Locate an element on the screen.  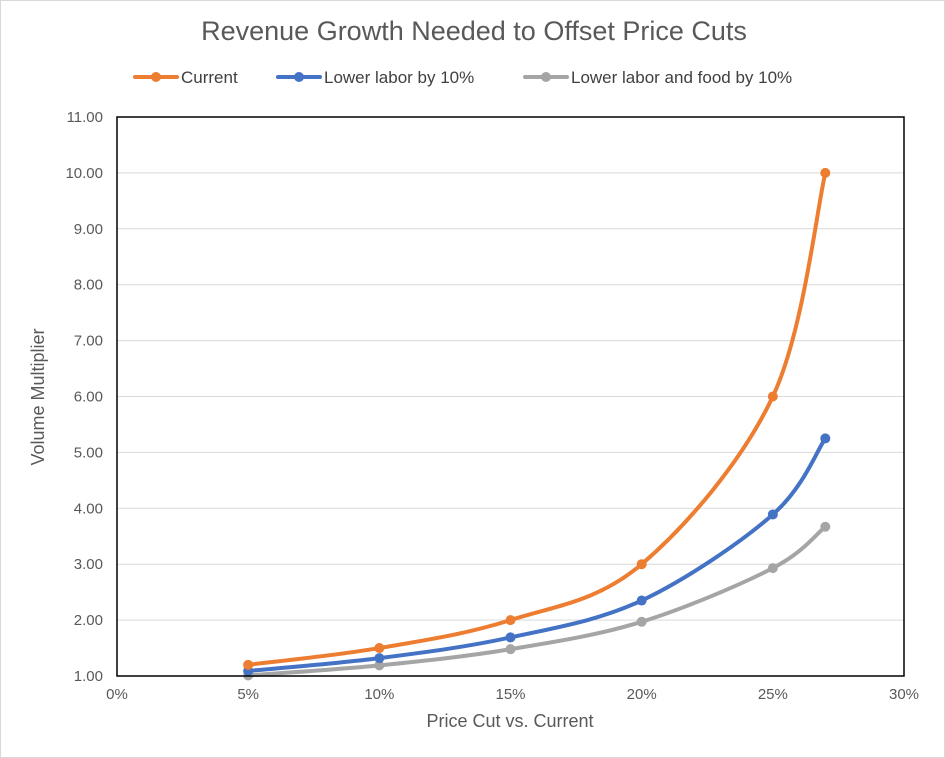
y-tick-label: 3.00 is located at coordinates (88, 564).